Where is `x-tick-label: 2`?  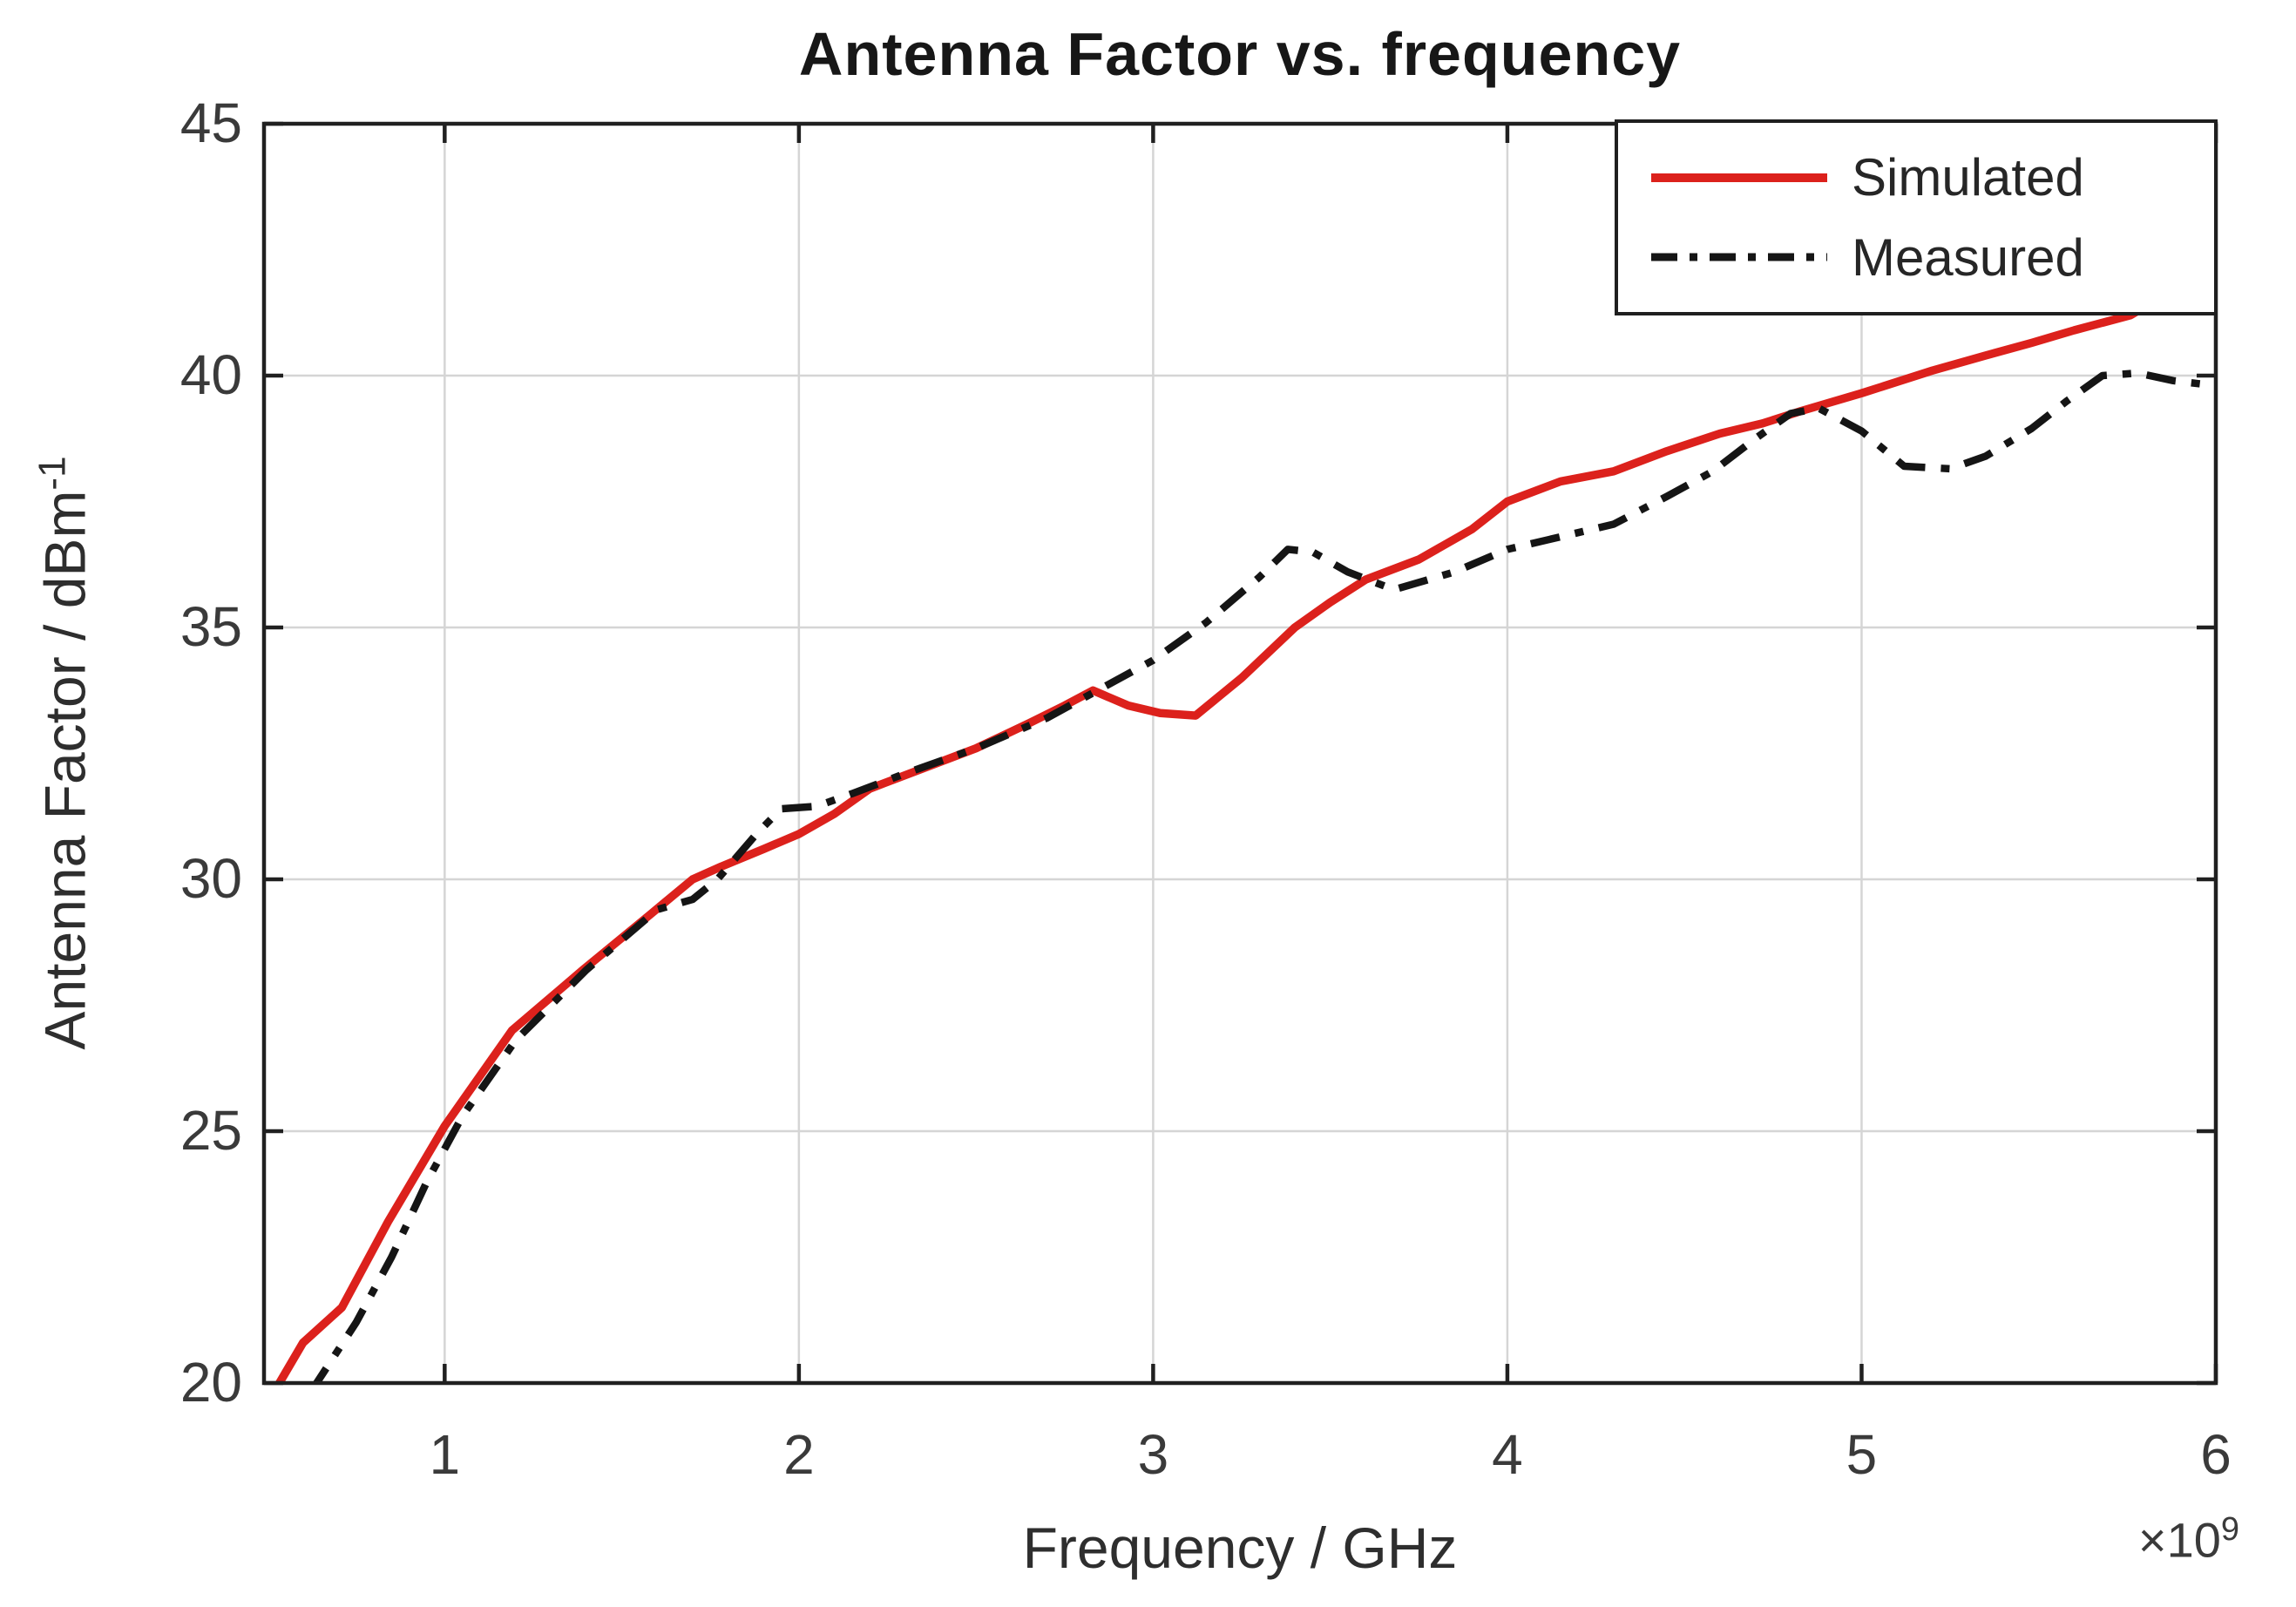
x-tick-label: 2 is located at coordinates (799, 1454).